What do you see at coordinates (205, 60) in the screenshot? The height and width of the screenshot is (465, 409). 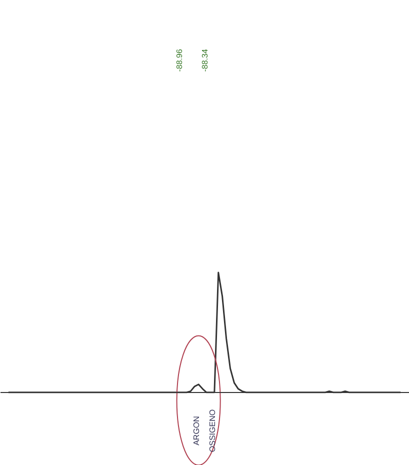 I see `text: -88.34` at bounding box center [205, 60].